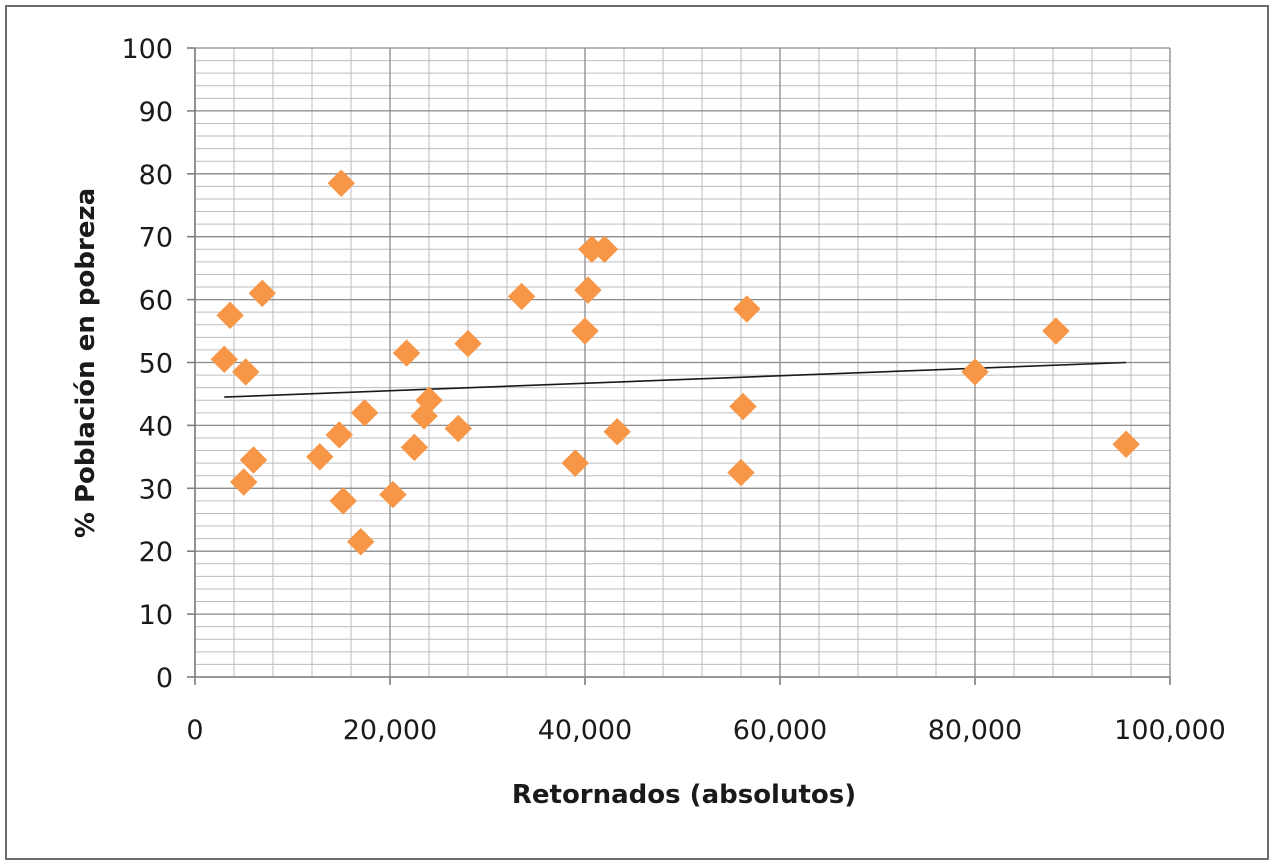  I want to click on x-tick-label: 100,000, so click(1170, 730).